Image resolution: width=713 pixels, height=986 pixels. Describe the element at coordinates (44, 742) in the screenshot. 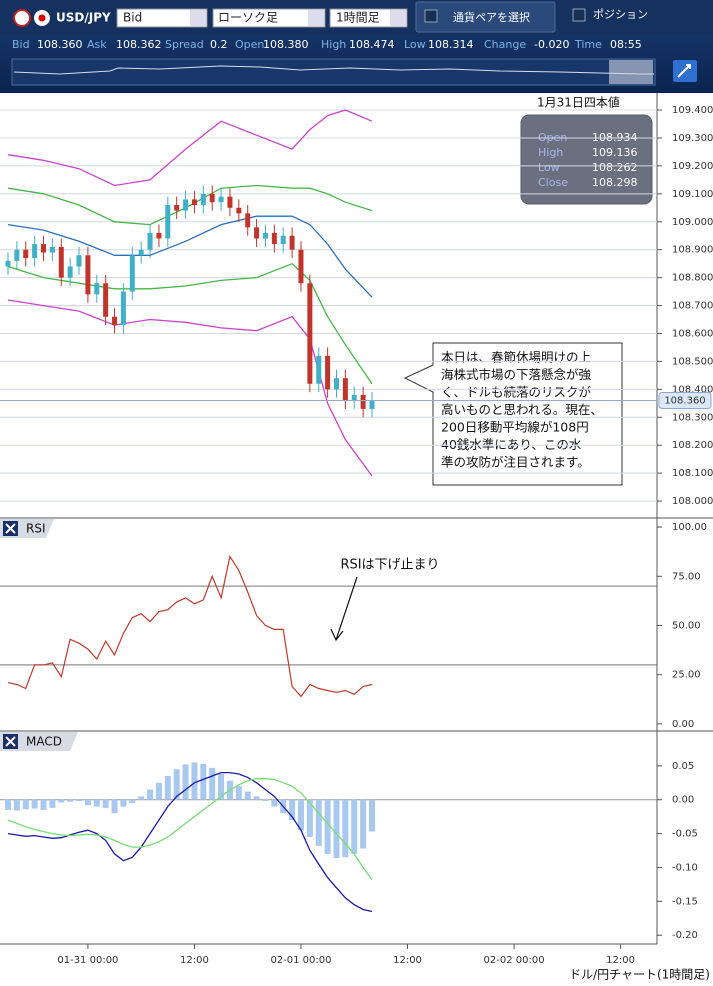

I see `panel-title: MACD` at that location.